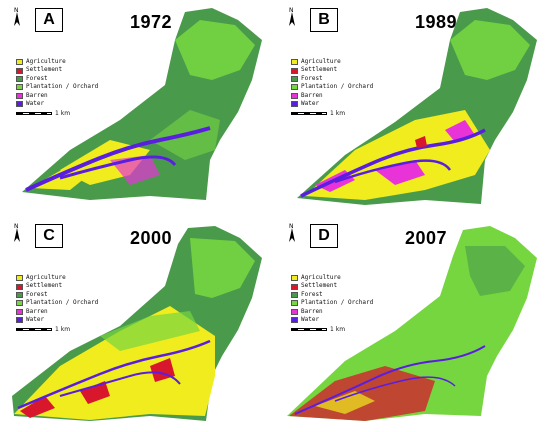  What do you see at coordinates (49, 236) in the screenshot?
I see `panel-letter: C` at bounding box center [49, 236].